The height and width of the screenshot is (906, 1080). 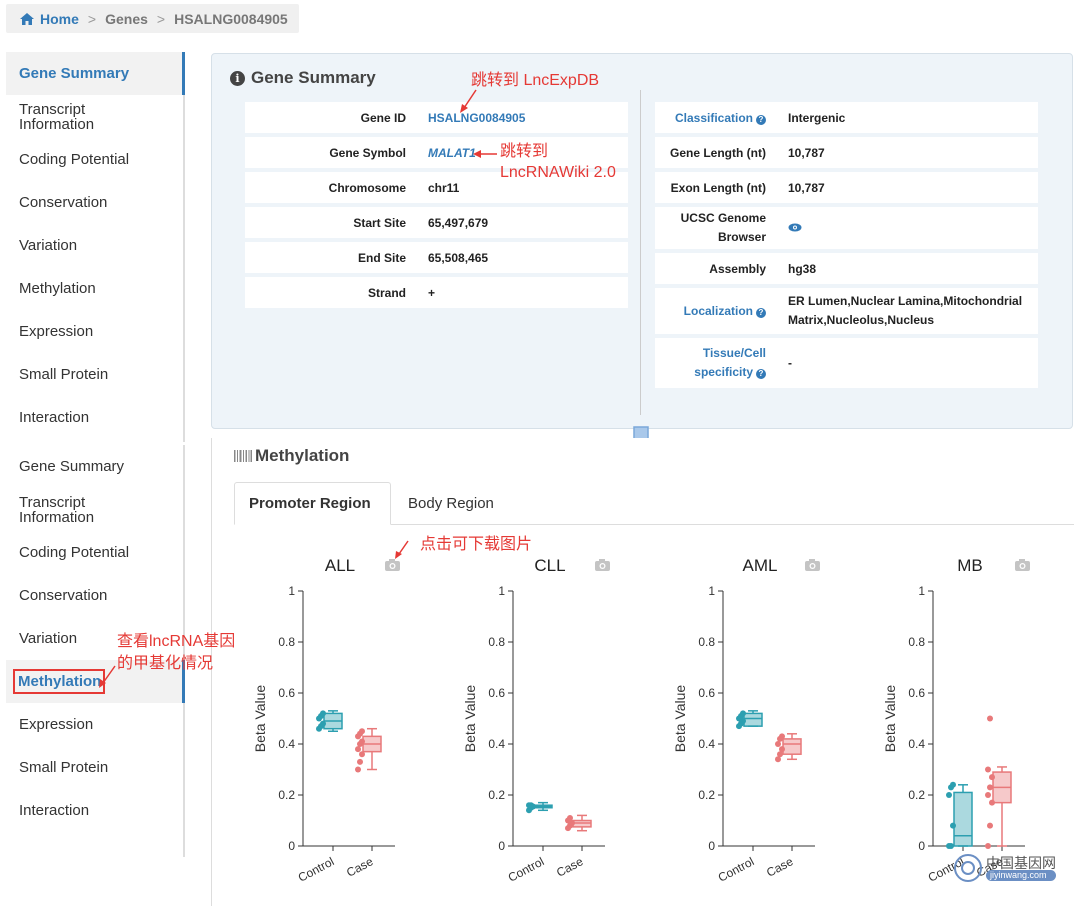 What do you see at coordinates (27, 18) in the screenshot?
I see `home-icon` at bounding box center [27, 18].